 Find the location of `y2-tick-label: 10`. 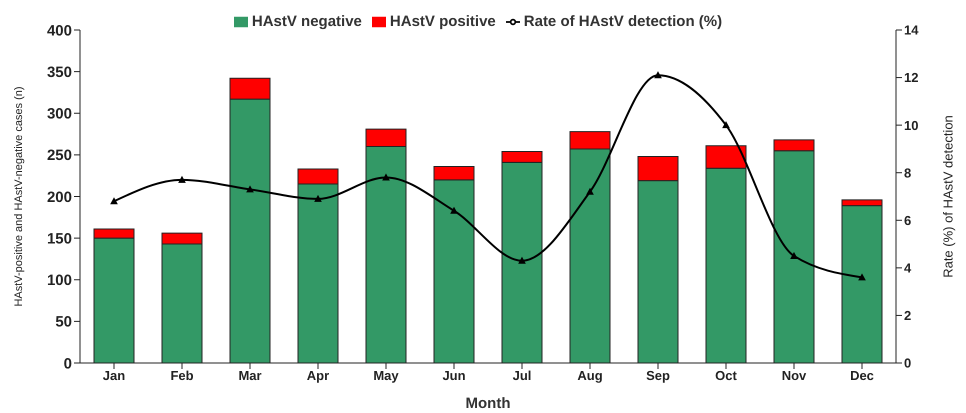

y2-tick-label: 10 is located at coordinates (911, 125).